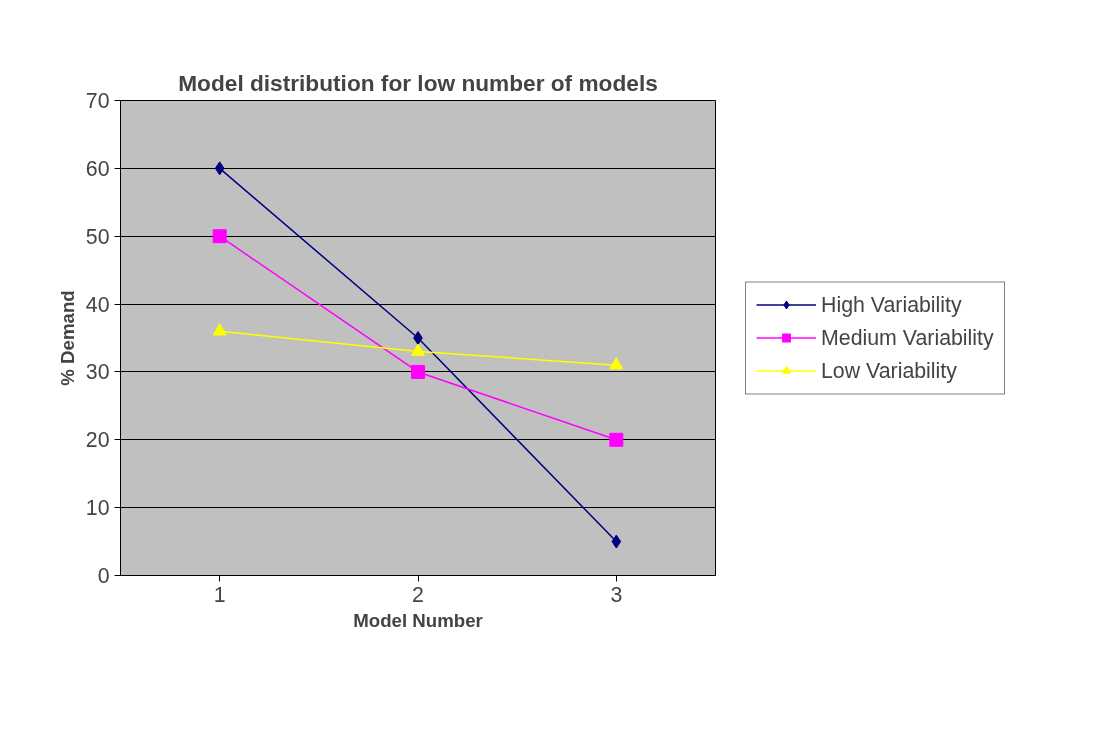 Image resolution: width=1102 pixels, height=731 pixels. I want to click on x-axis-title: Model Number, so click(418, 620).